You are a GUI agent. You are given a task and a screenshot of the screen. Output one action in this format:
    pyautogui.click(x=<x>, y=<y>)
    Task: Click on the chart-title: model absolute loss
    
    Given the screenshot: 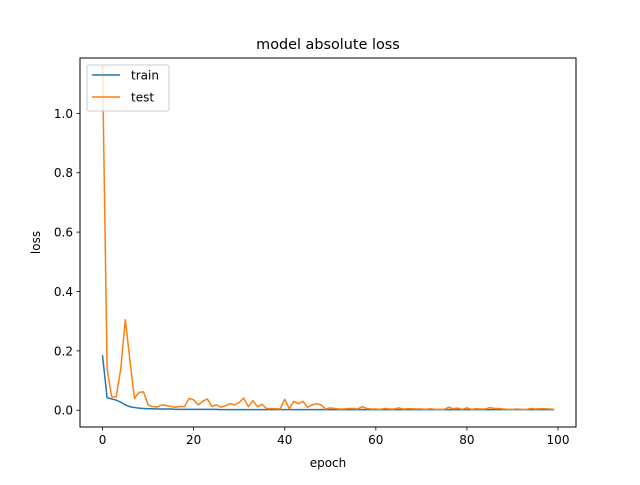 What is the action you would take?
    pyautogui.click(x=328, y=45)
    